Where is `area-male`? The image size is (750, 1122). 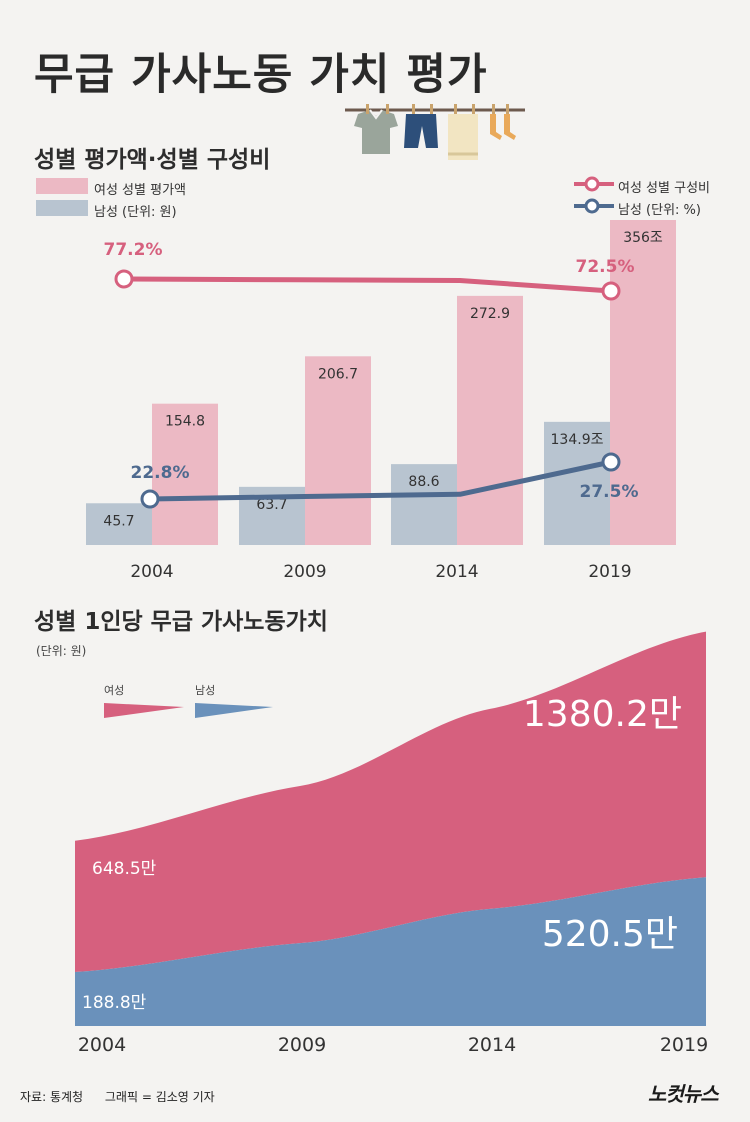 area-male is located at coordinates (390, 951).